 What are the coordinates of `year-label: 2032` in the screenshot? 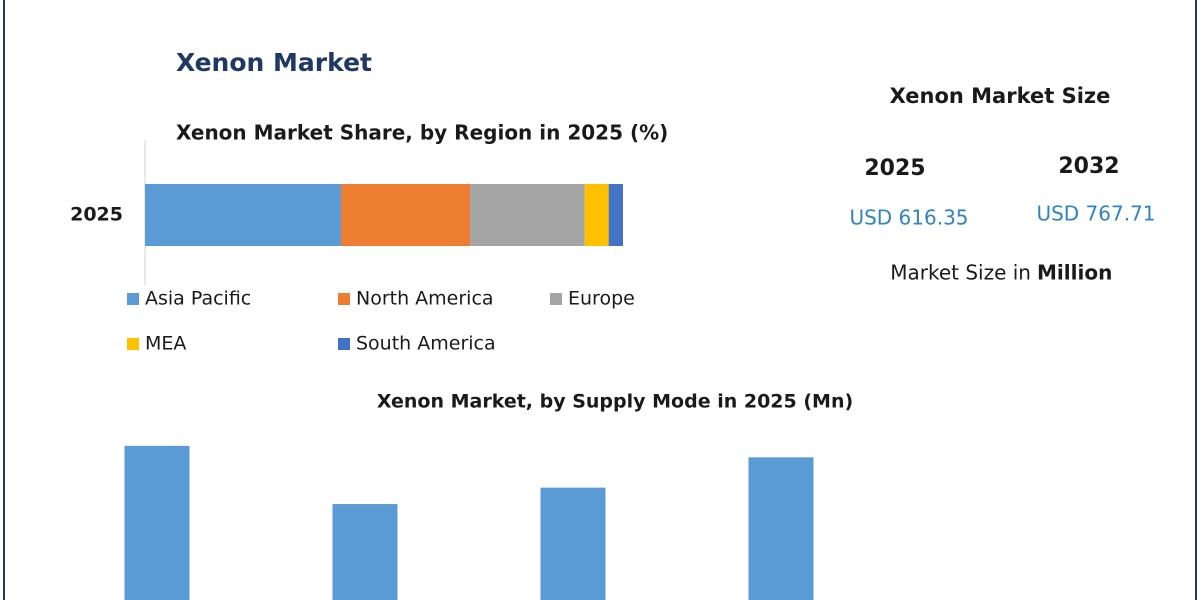 It's located at (1088, 166).